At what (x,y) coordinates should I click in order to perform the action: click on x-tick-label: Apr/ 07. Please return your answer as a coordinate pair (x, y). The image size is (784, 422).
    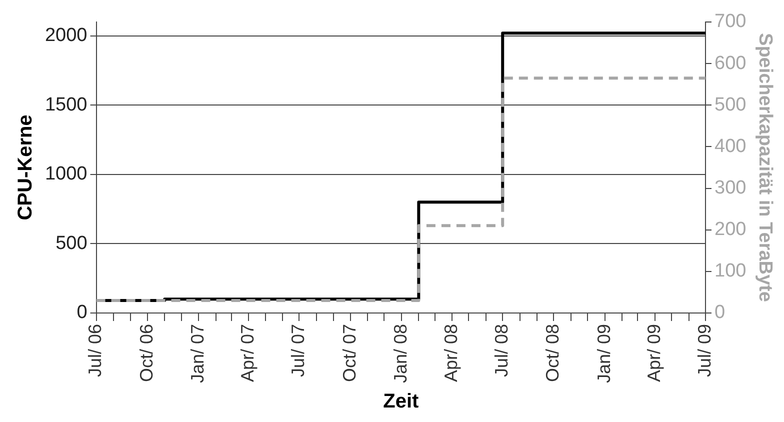
    Looking at the image, I should click on (248, 353).